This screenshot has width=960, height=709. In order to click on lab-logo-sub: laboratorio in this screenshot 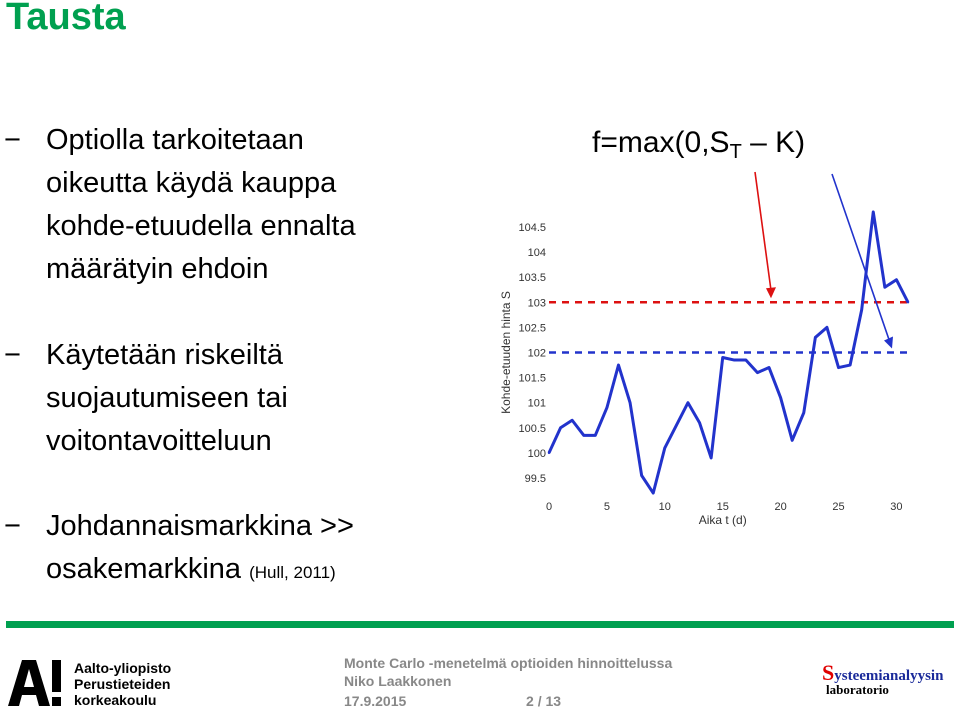, I will do `click(857, 689)`.